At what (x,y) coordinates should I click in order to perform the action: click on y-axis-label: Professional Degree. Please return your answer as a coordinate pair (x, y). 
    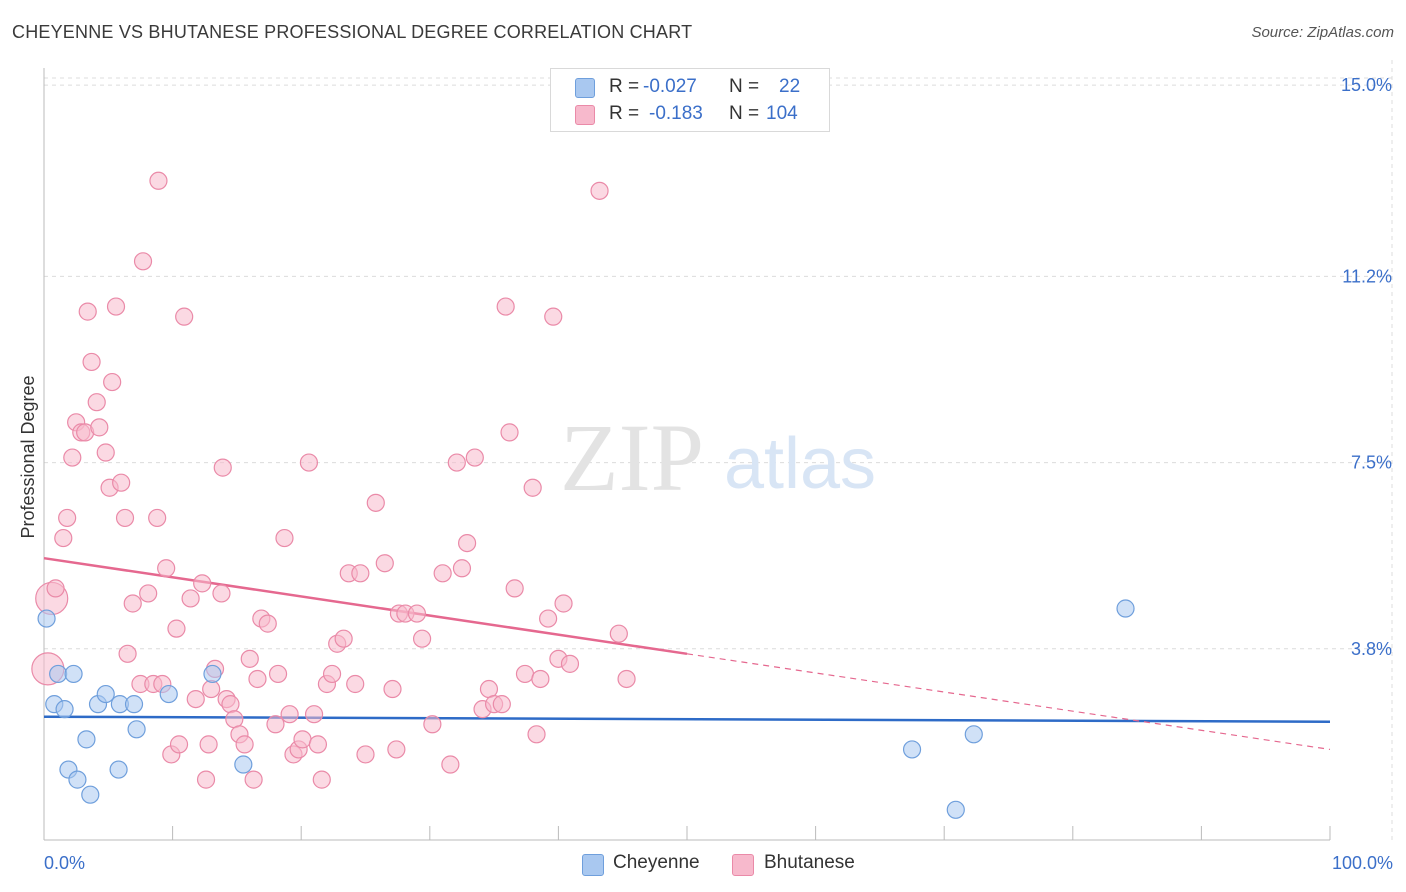
    Looking at the image, I should click on (28, 456).